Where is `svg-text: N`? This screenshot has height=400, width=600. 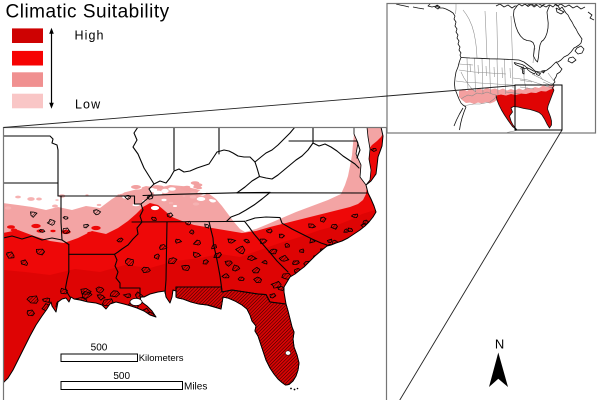
svg-text: N is located at coordinates (499, 343).